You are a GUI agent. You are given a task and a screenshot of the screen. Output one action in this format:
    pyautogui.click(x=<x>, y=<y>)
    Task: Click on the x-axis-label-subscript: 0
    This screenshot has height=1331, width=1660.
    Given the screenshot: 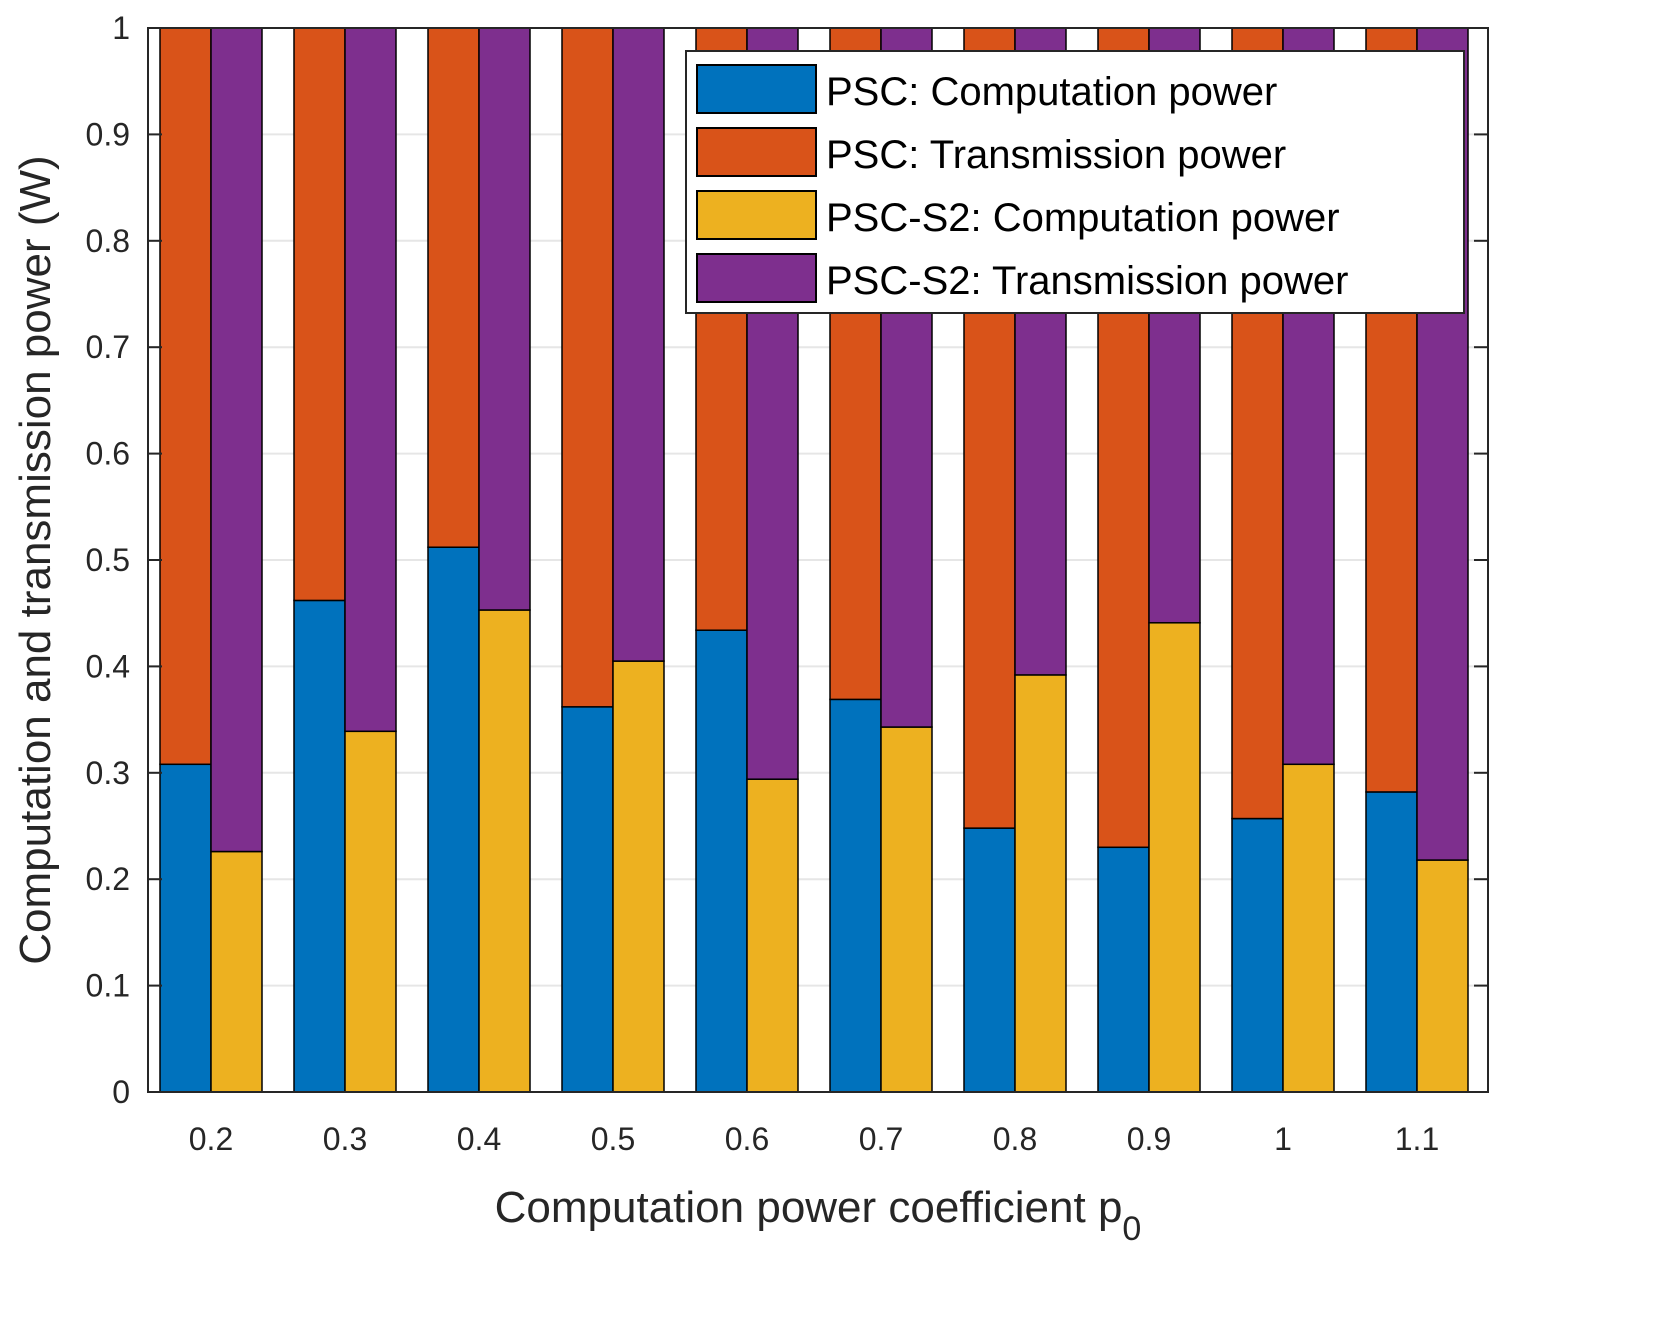 What is the action you would take?
    pyautogui.click(x=1131, y=1229)
    